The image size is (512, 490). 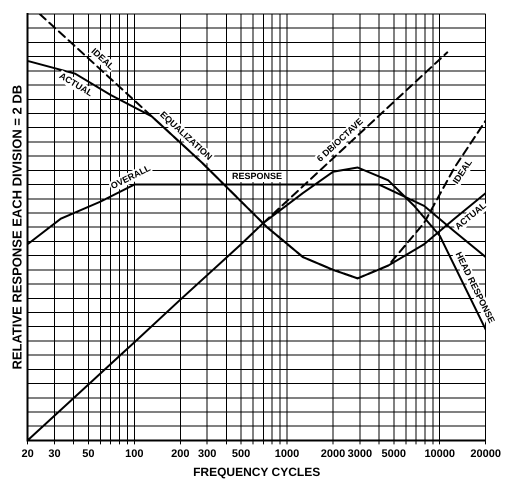 I want to click on x-tick-label: 10000, so click(x=440, y=454).